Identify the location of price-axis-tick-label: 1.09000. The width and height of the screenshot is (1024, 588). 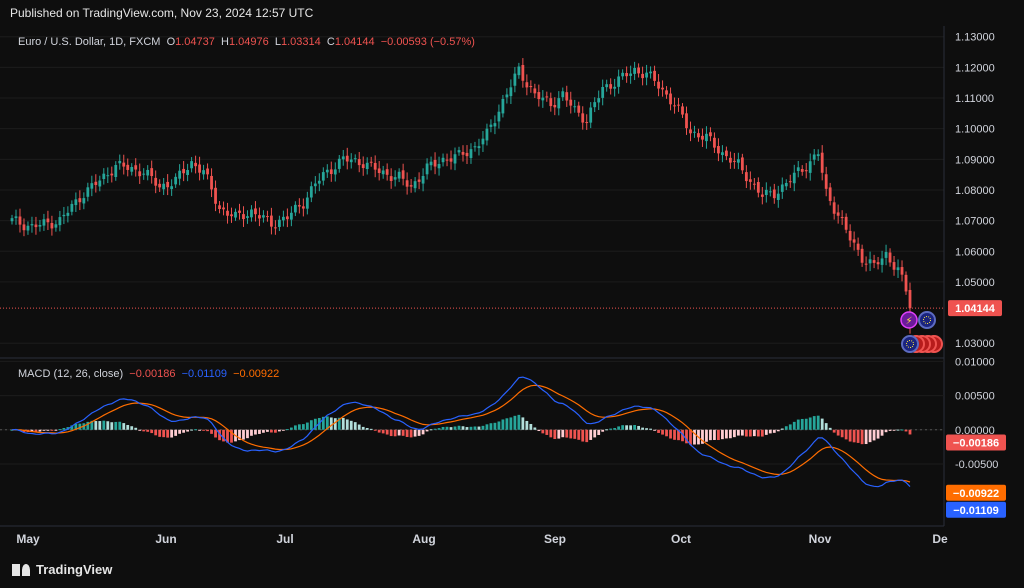
(975, 160).